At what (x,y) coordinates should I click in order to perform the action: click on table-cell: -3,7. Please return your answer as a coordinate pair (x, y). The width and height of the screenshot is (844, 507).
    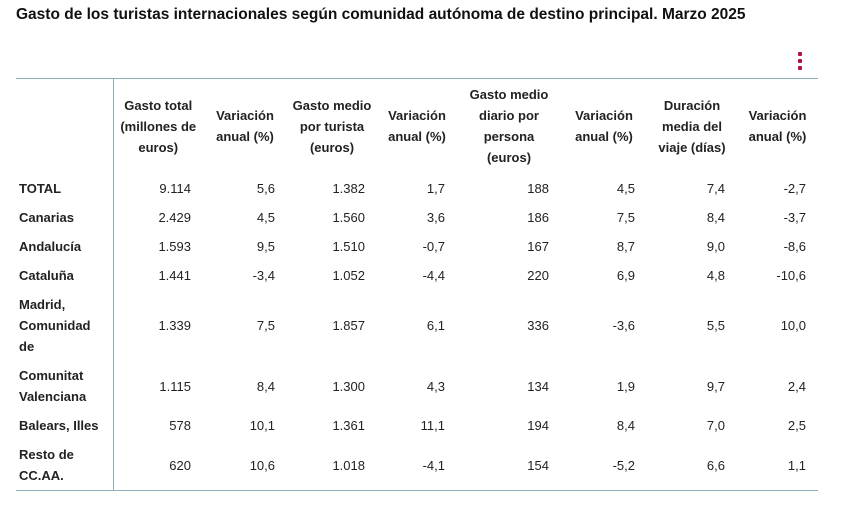
    Looking at the image, I should click on (794, 217).